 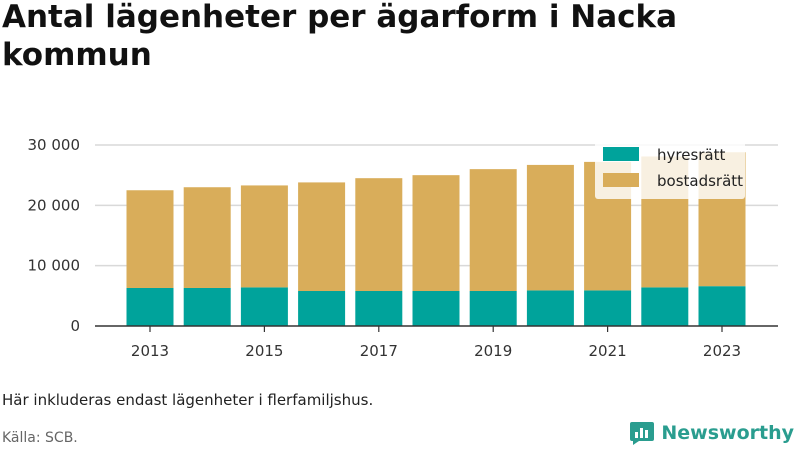 What do you see at coordinates (40, 438) in the screenshot?
I see `source-text: Källa: SCB.` at bounding box center [40, 438].